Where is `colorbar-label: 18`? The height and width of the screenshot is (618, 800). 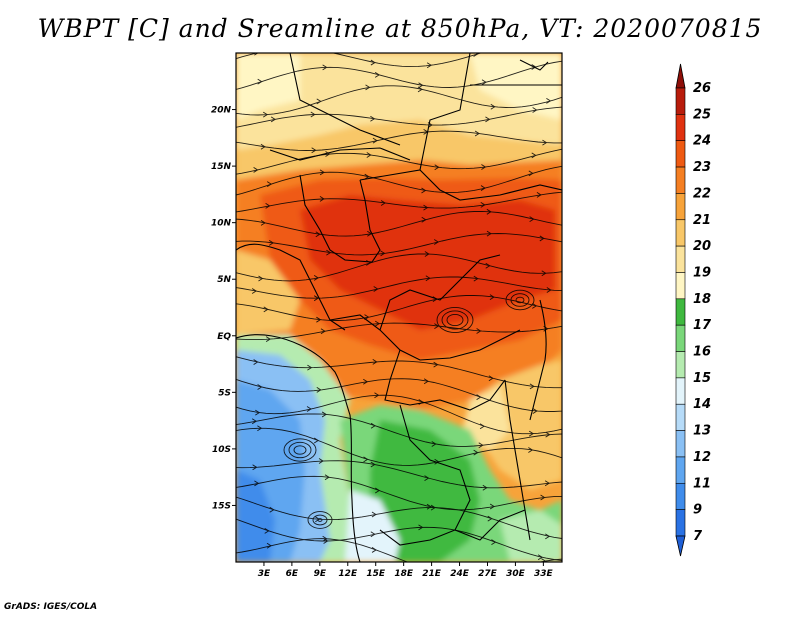 colorbar-label: 18 is located at coordinates (702, 299).